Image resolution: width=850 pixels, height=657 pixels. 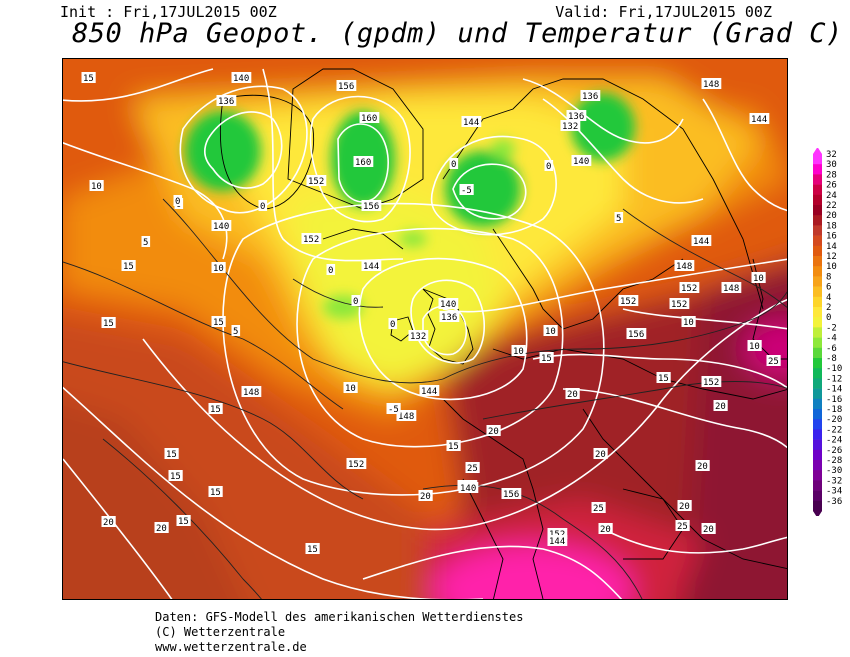 What do you see at coordinates (817, 151) in the screenshot?
I see `legend-arrow-up` at bounding box center [817, 151].